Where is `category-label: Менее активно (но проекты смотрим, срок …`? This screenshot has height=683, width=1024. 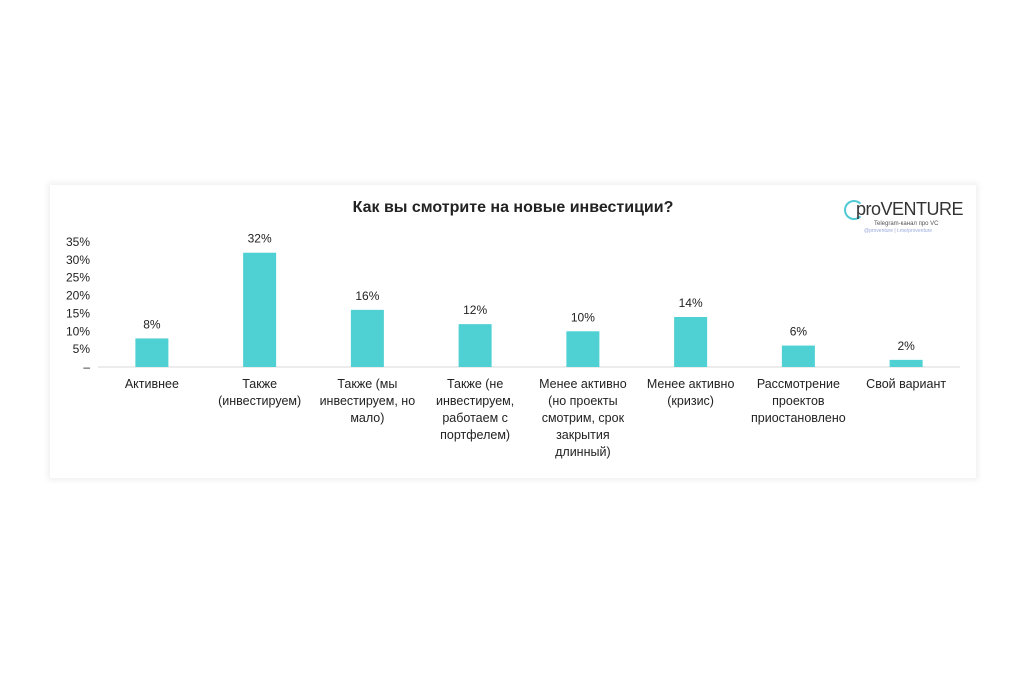
category-label: Менее активно (но проекты смотрим, срок … is located at coordinates (583, 418).